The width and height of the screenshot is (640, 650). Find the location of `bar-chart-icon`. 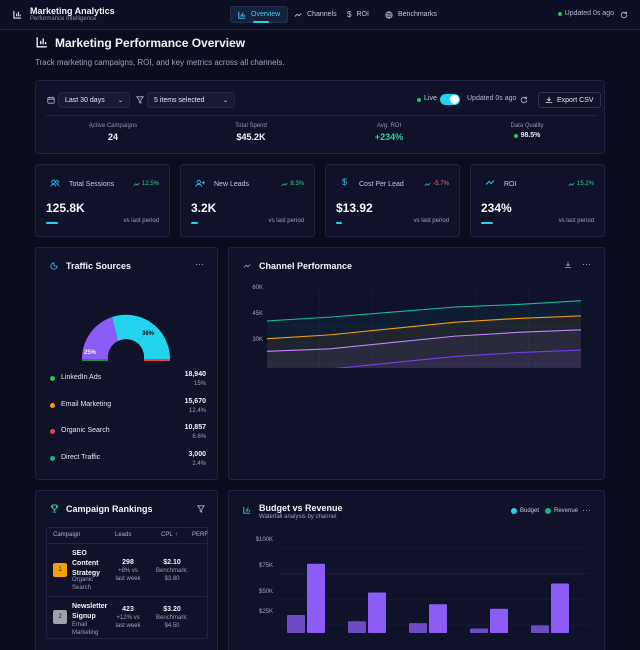

bar-chart-icon is located at coordinates (17, 14).